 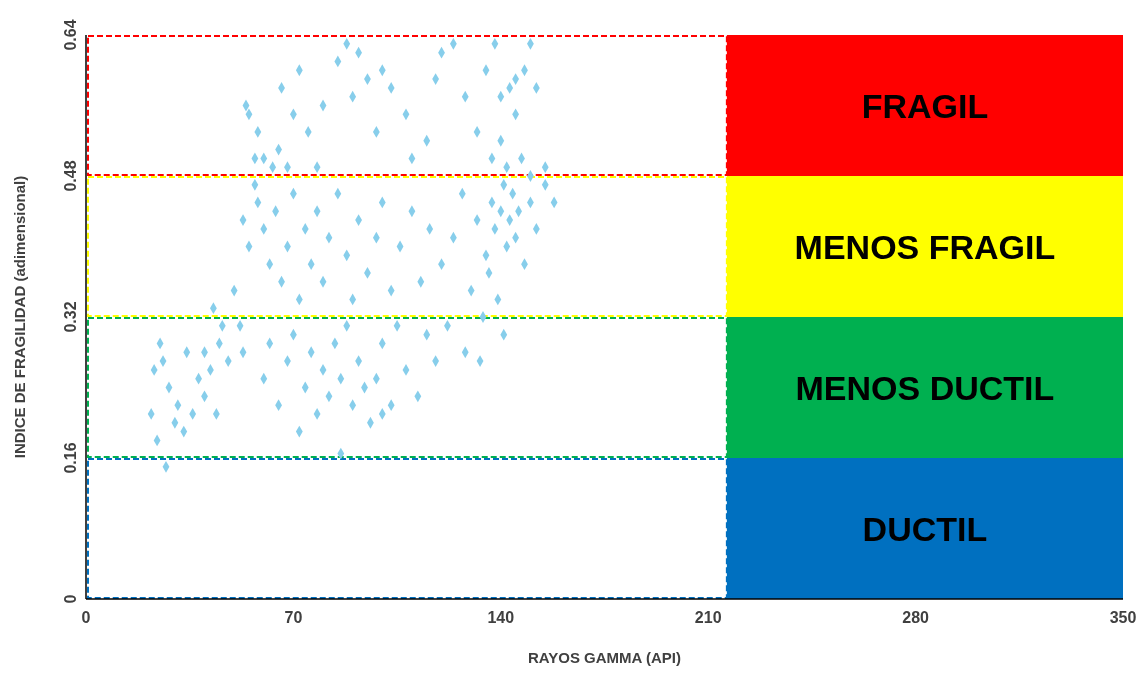 What do you see at coordinates (604, 657) in the screenshot?
I see `x-axis-title: RAYOS GAMMA (API)` at bounding box center [604, 657].